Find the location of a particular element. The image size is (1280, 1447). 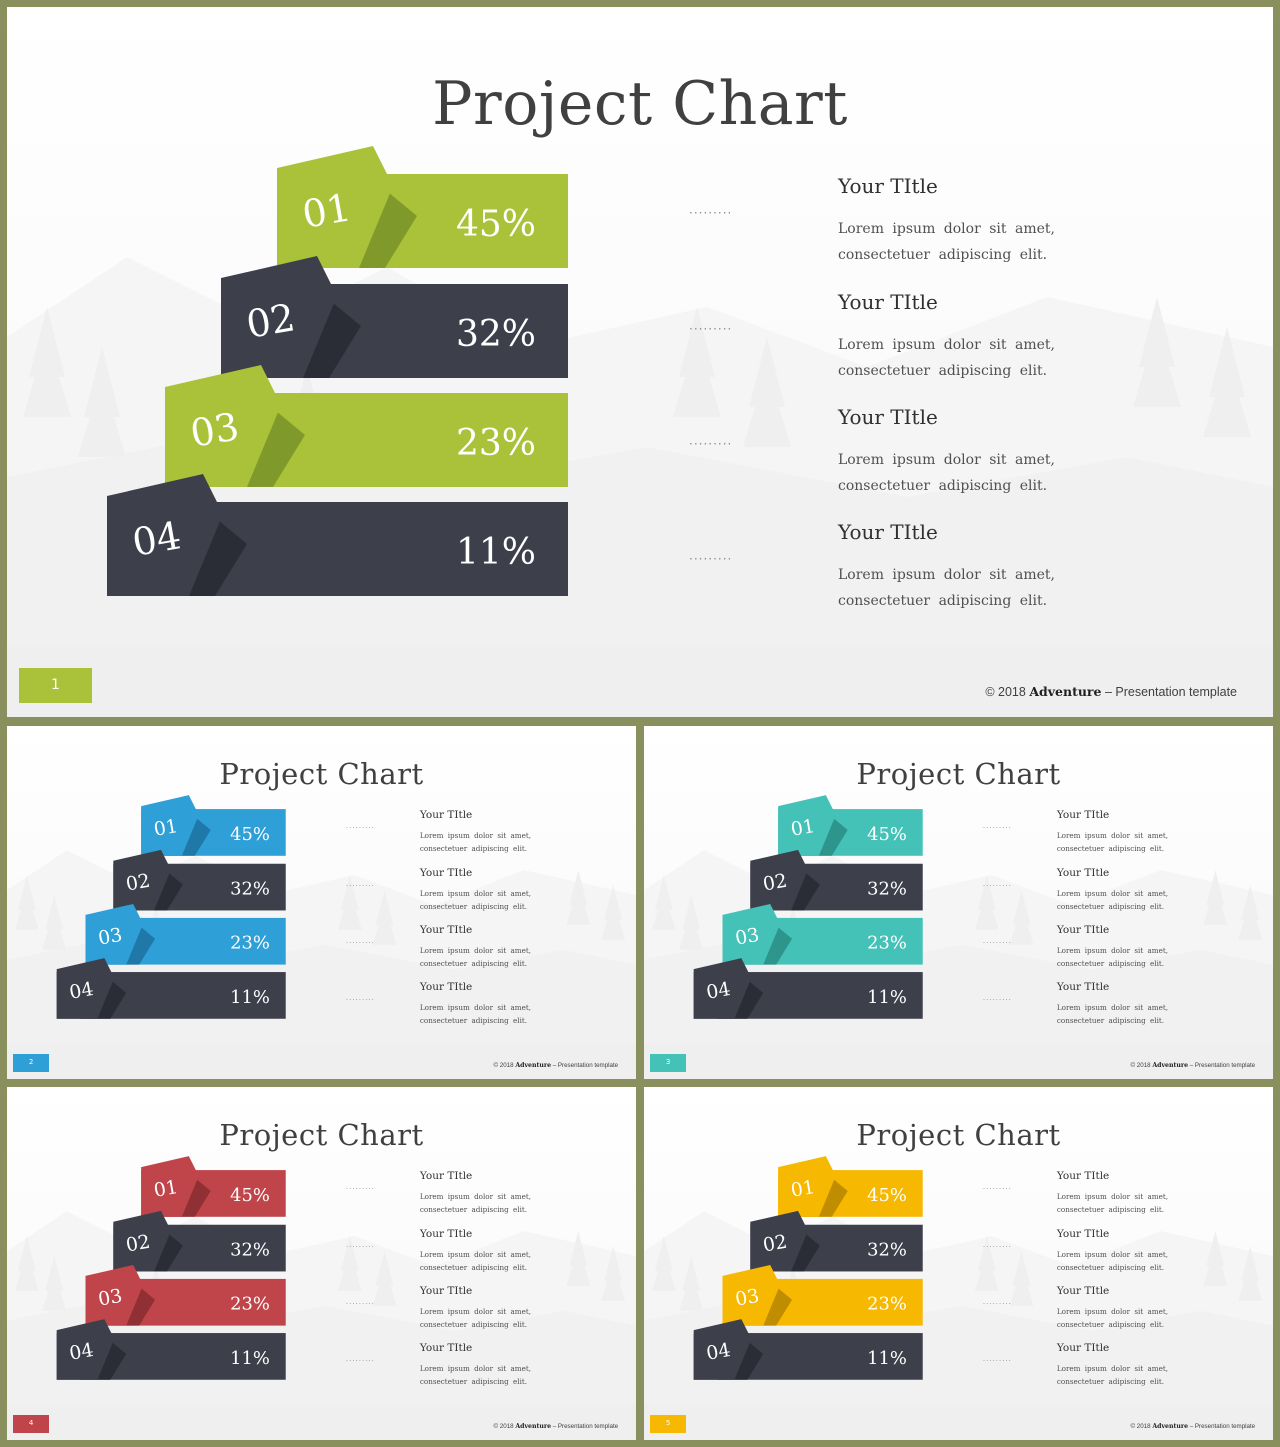

page-number-badge: 3 is located at coordinates (668, 1063).